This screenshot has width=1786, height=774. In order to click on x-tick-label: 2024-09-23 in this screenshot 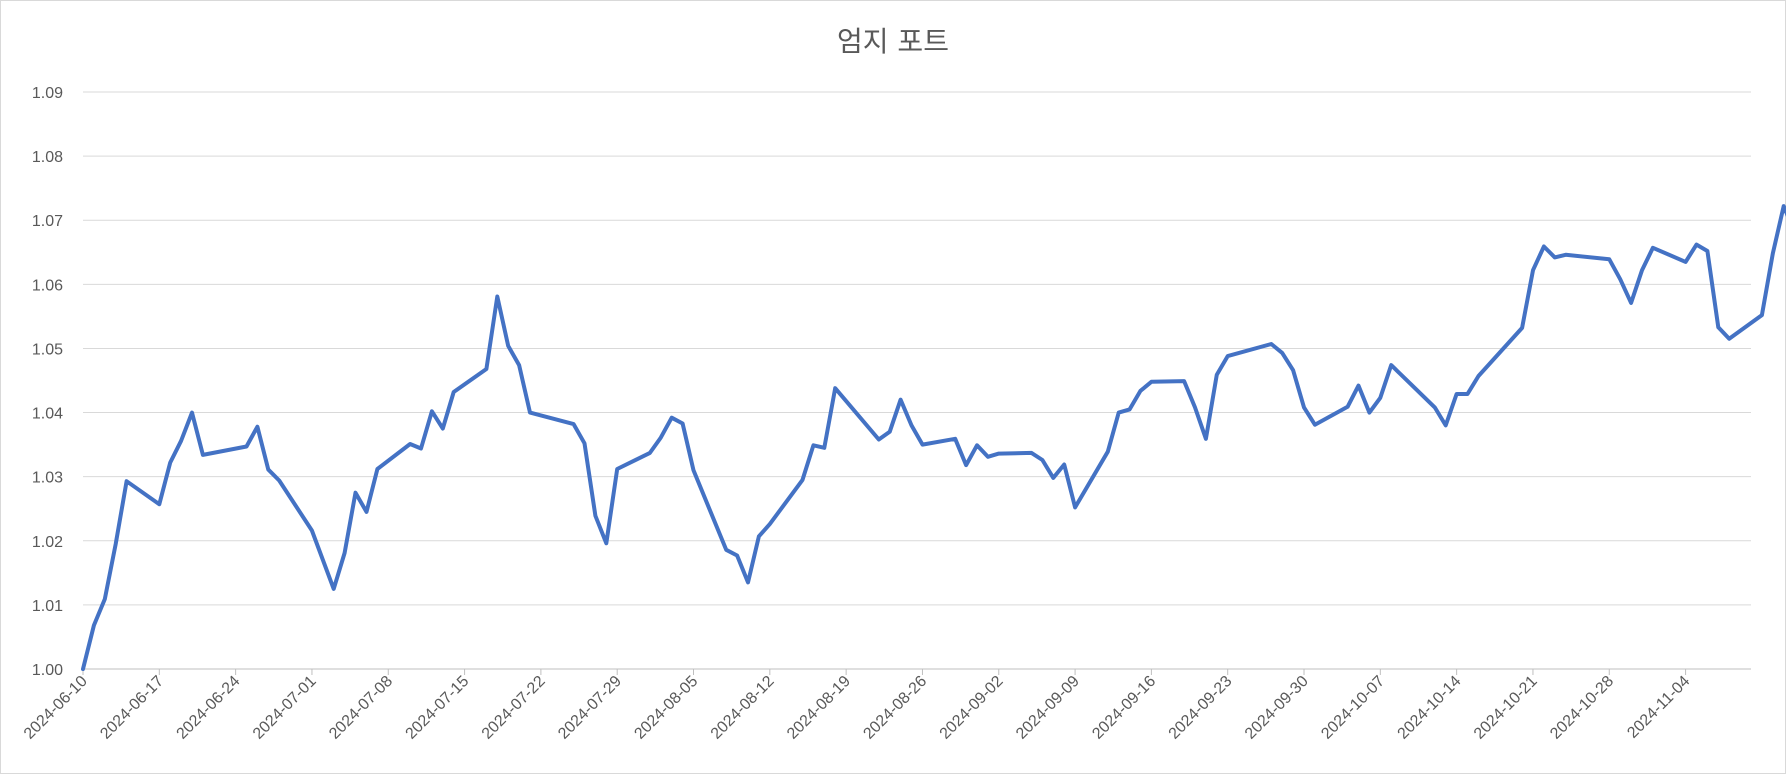, I will do `click(1201, 708)`.